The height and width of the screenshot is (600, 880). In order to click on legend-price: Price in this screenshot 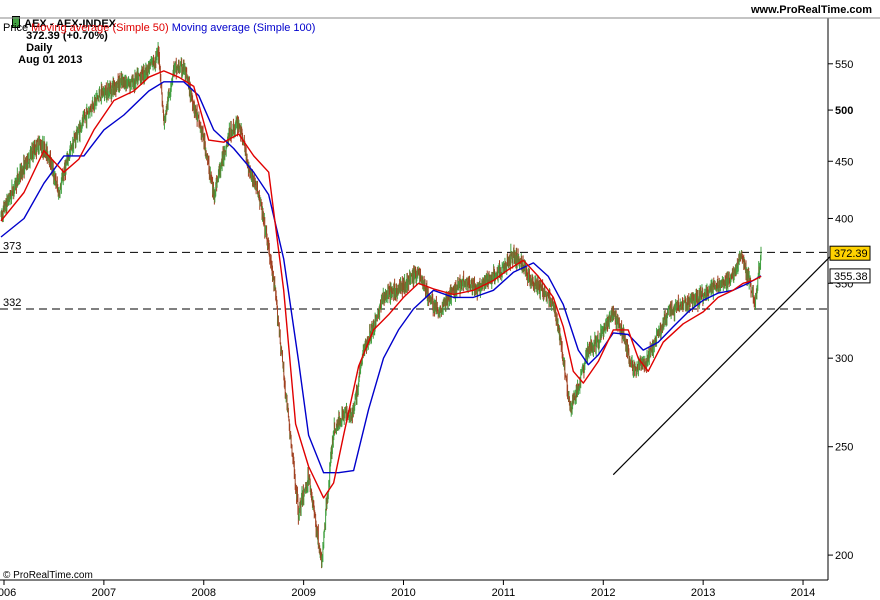, I will do `click(16, 28)`.